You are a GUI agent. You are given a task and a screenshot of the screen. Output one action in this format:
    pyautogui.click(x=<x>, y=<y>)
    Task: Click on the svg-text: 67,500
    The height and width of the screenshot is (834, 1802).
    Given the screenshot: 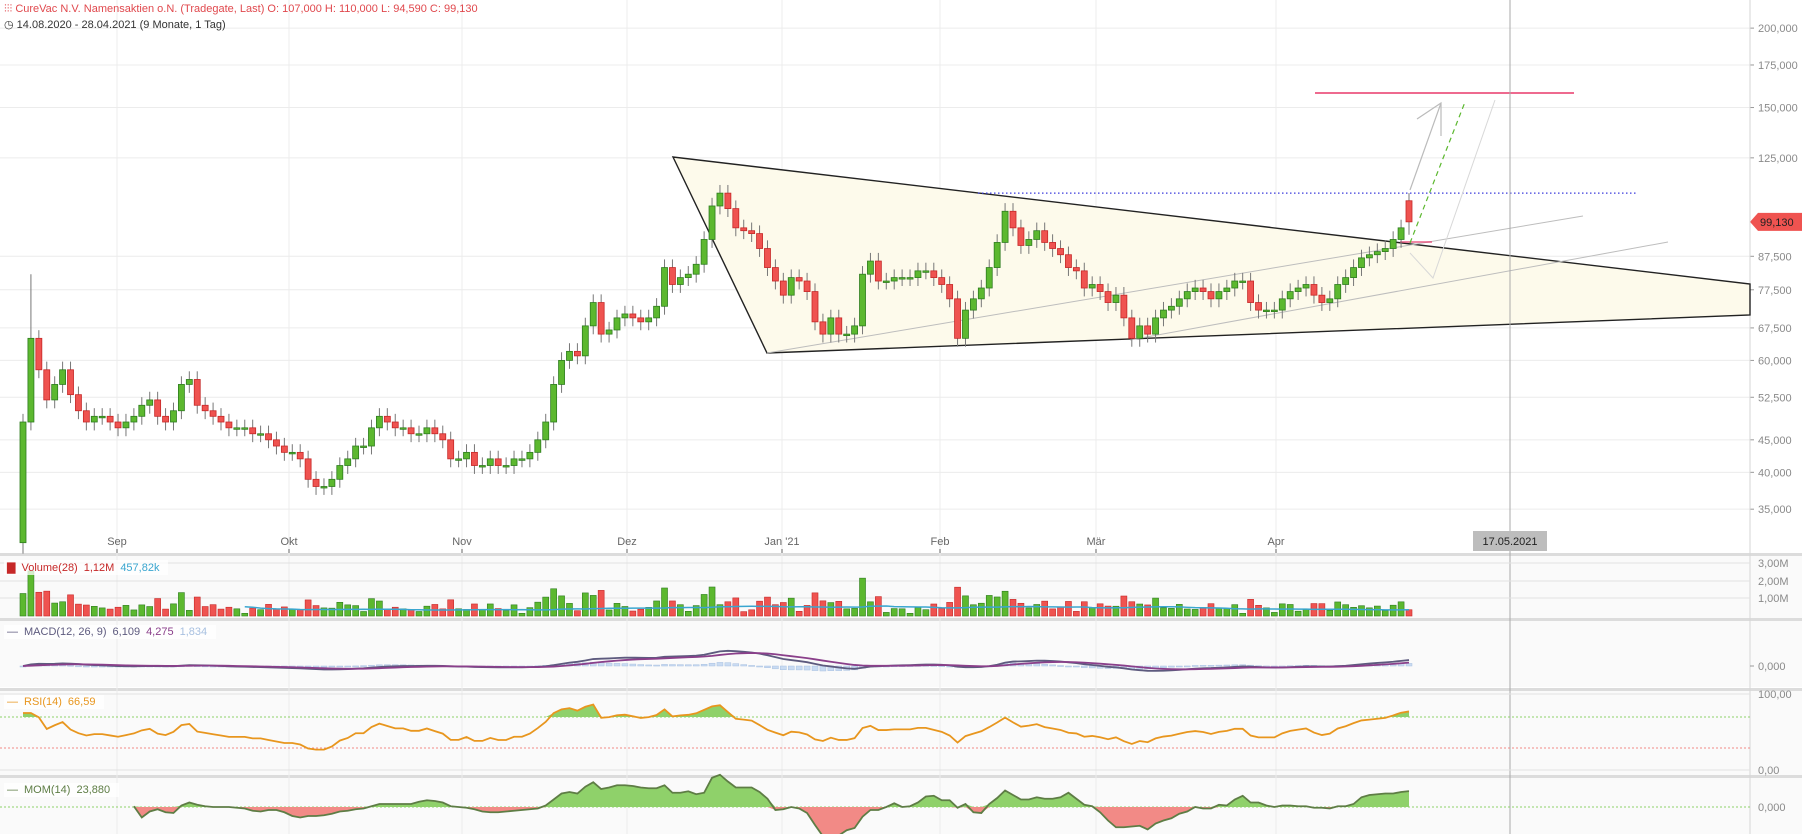 What is the action you would take?
    pyautogui.click(x=1775, y=329)
    